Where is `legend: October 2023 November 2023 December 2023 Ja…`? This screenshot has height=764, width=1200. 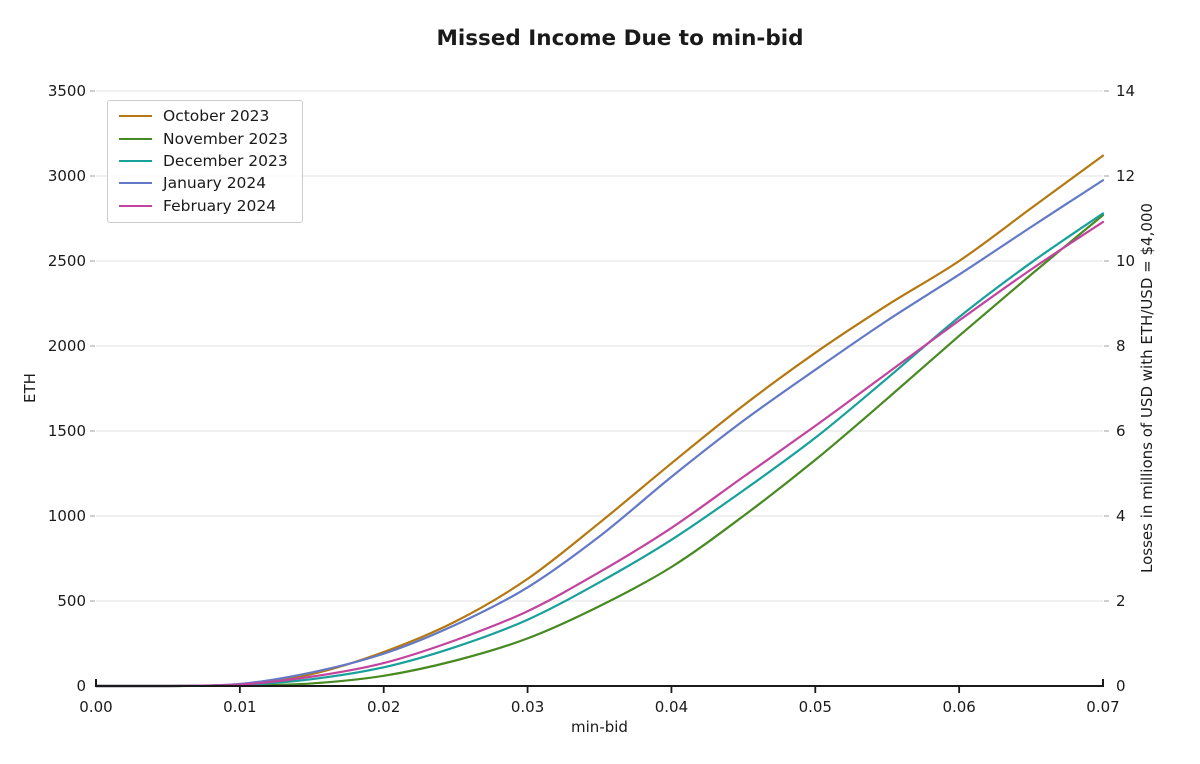 legend: October 2023 November 2023 December 2023 Ja… is located at coordinates (205, 161).